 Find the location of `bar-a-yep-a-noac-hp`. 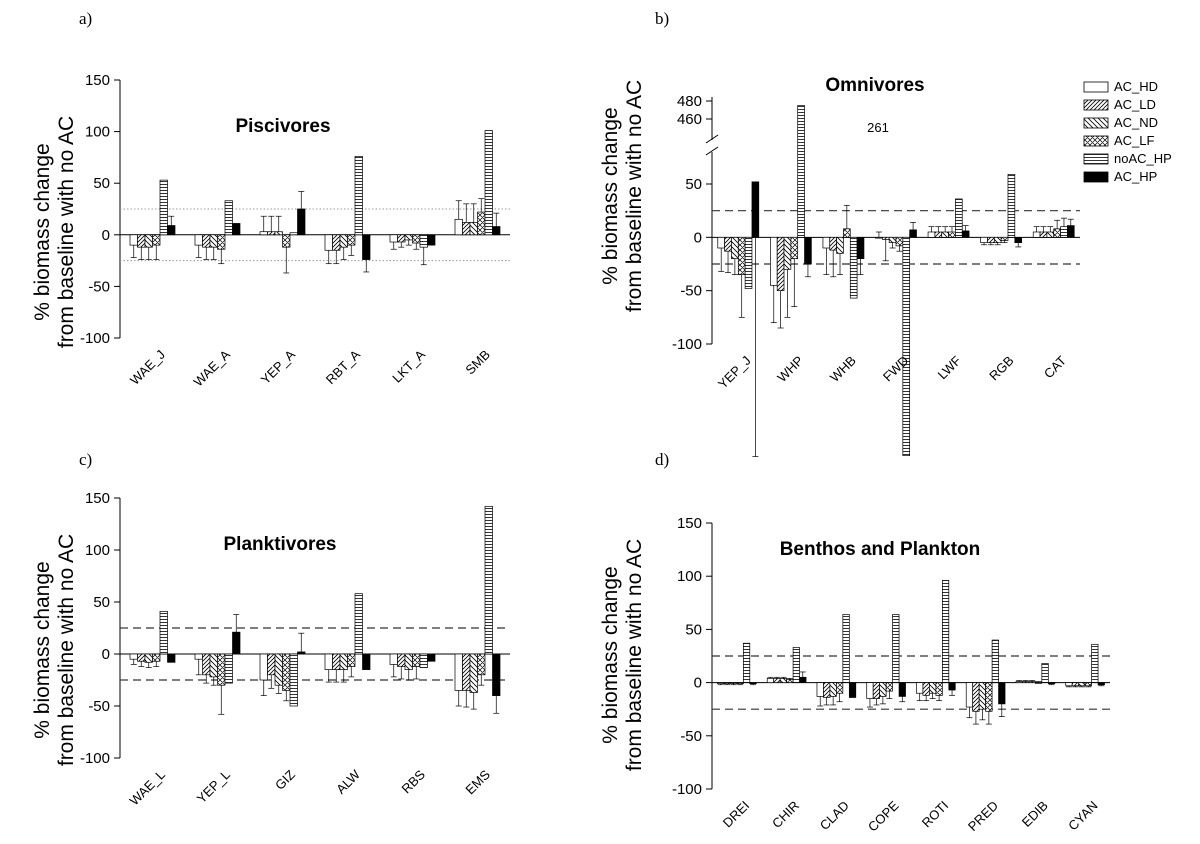

bar-a-yep-a-noac-hp is located at coordinates (293, 234).